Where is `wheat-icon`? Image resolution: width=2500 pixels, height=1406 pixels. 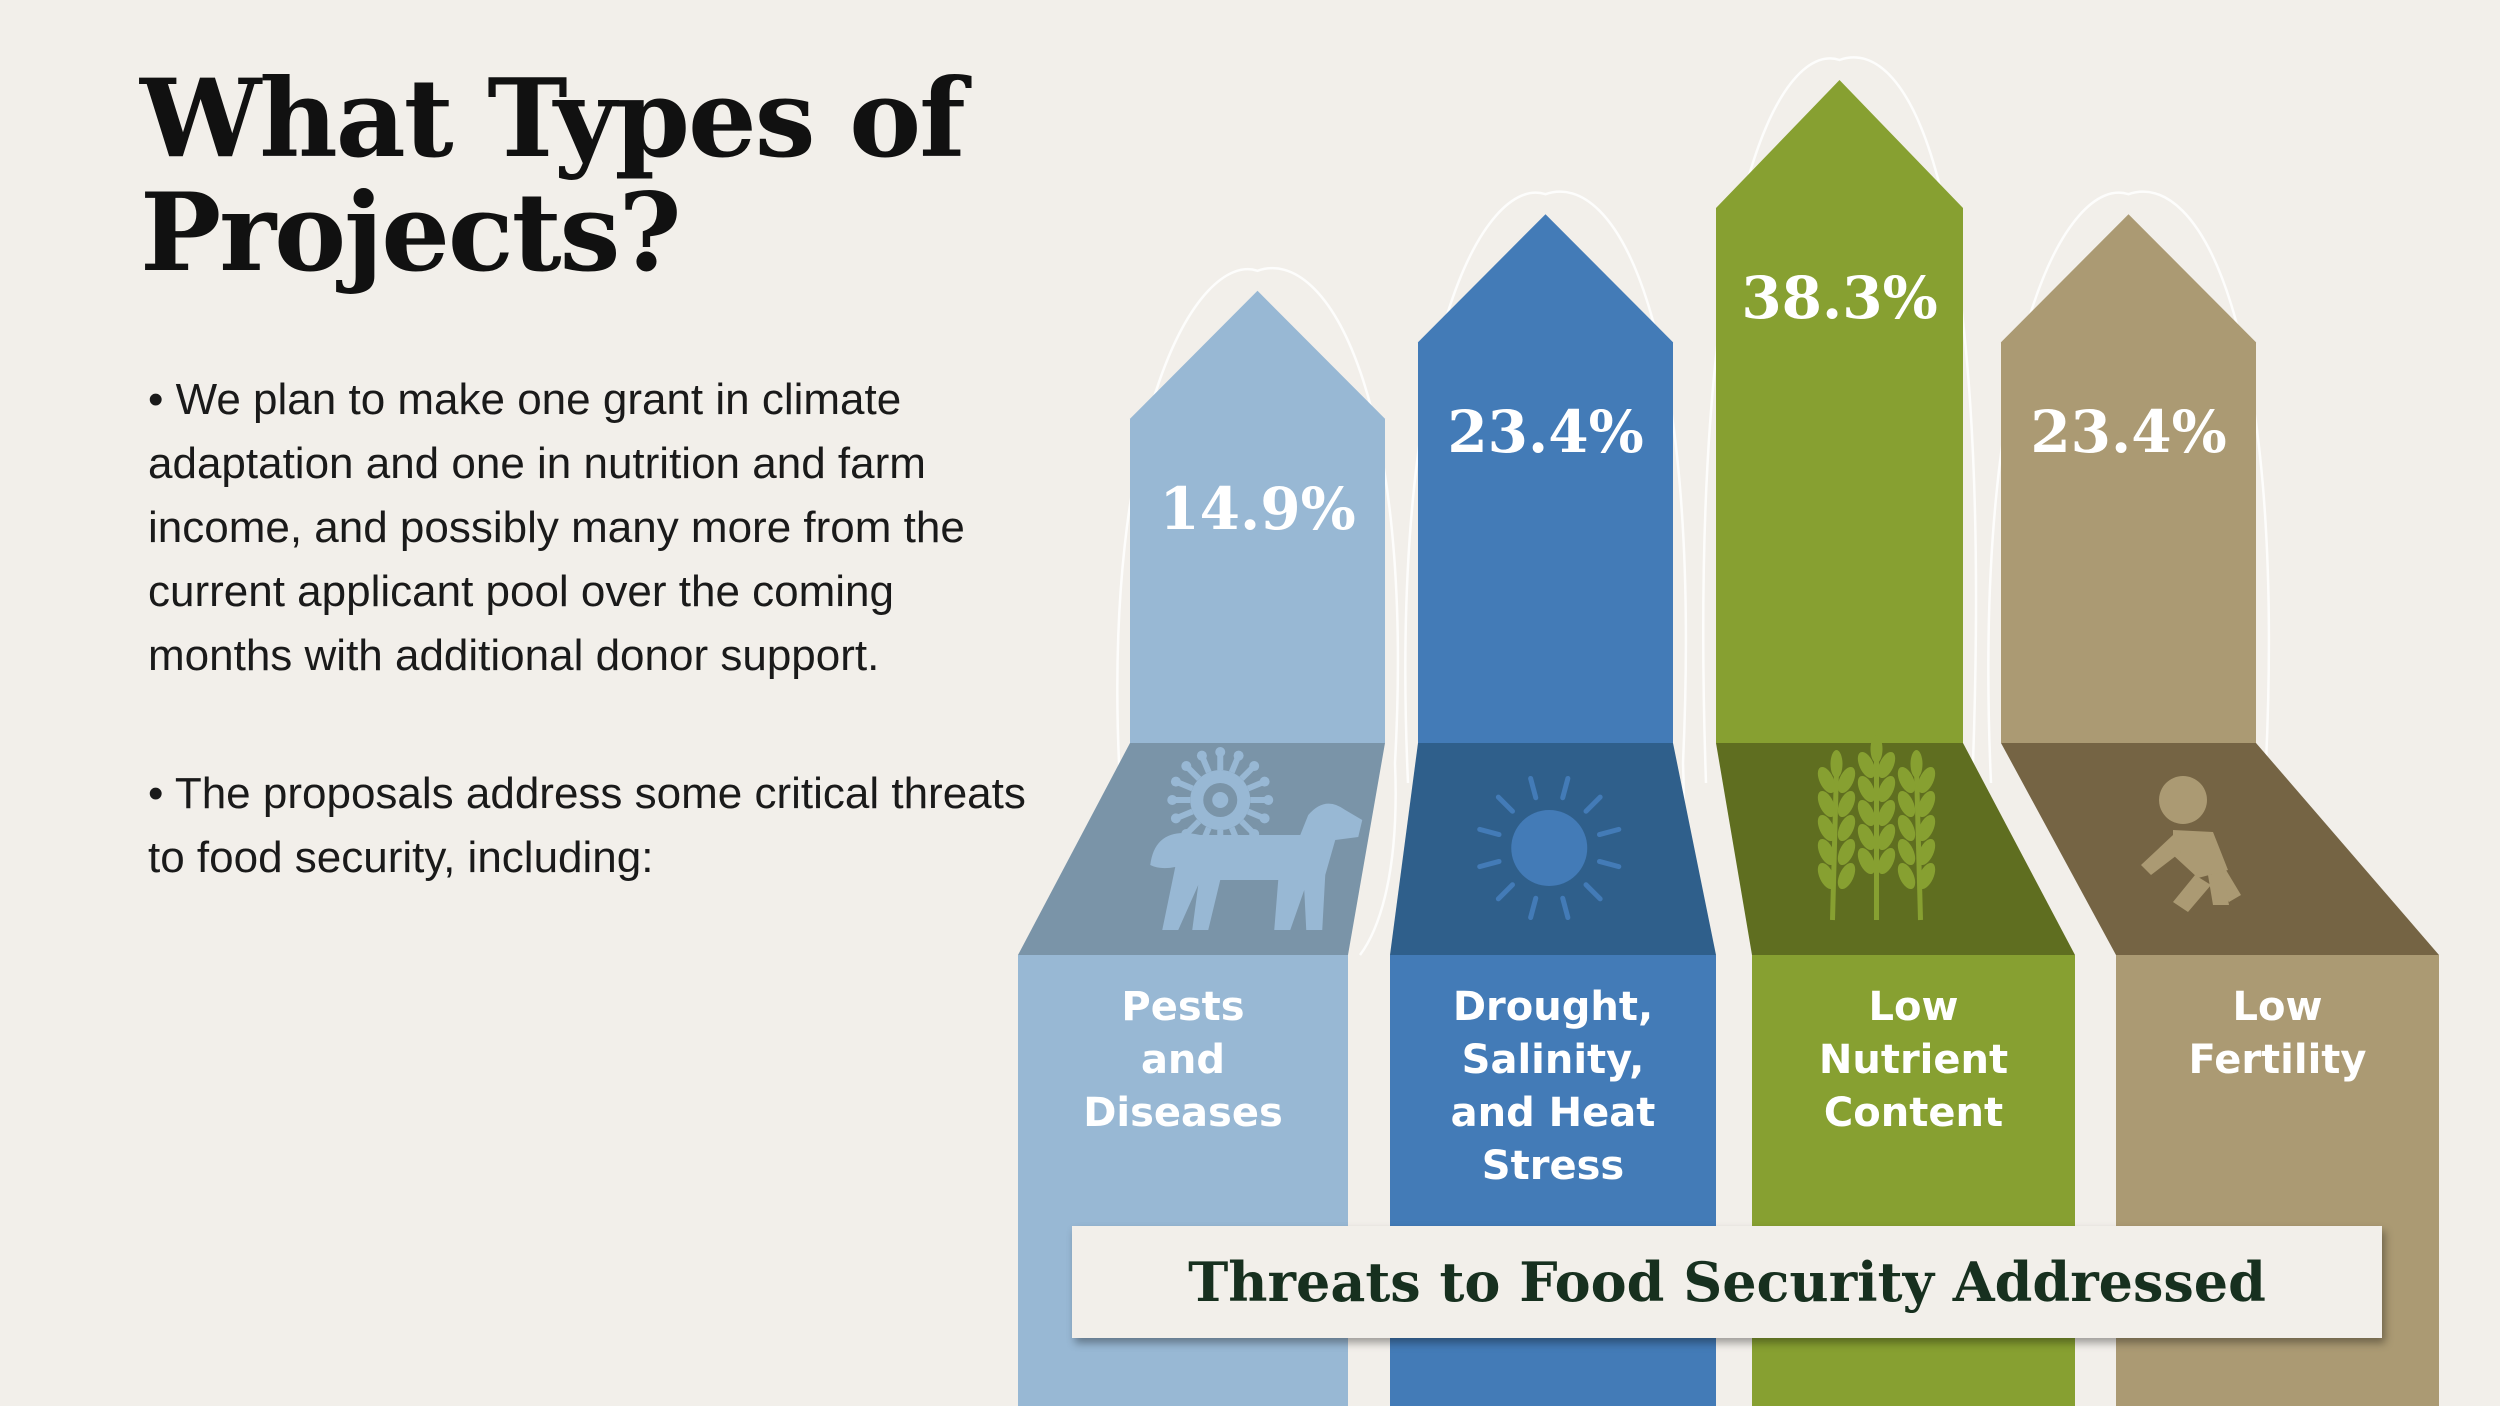
wheat-icon is located at coordinates (1876, 828).